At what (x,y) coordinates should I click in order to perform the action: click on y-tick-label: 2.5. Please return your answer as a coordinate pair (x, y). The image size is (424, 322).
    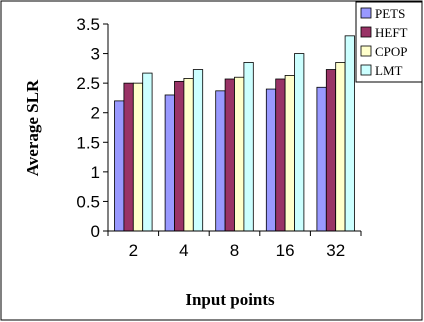
    Looking at the image, I should click on (88, 83).